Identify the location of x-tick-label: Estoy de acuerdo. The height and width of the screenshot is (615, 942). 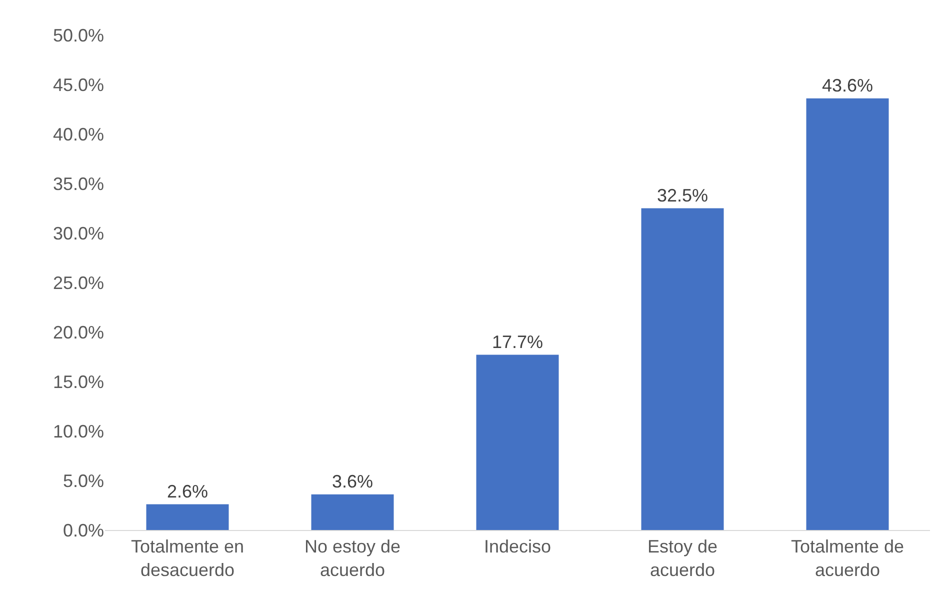
(682, 558).